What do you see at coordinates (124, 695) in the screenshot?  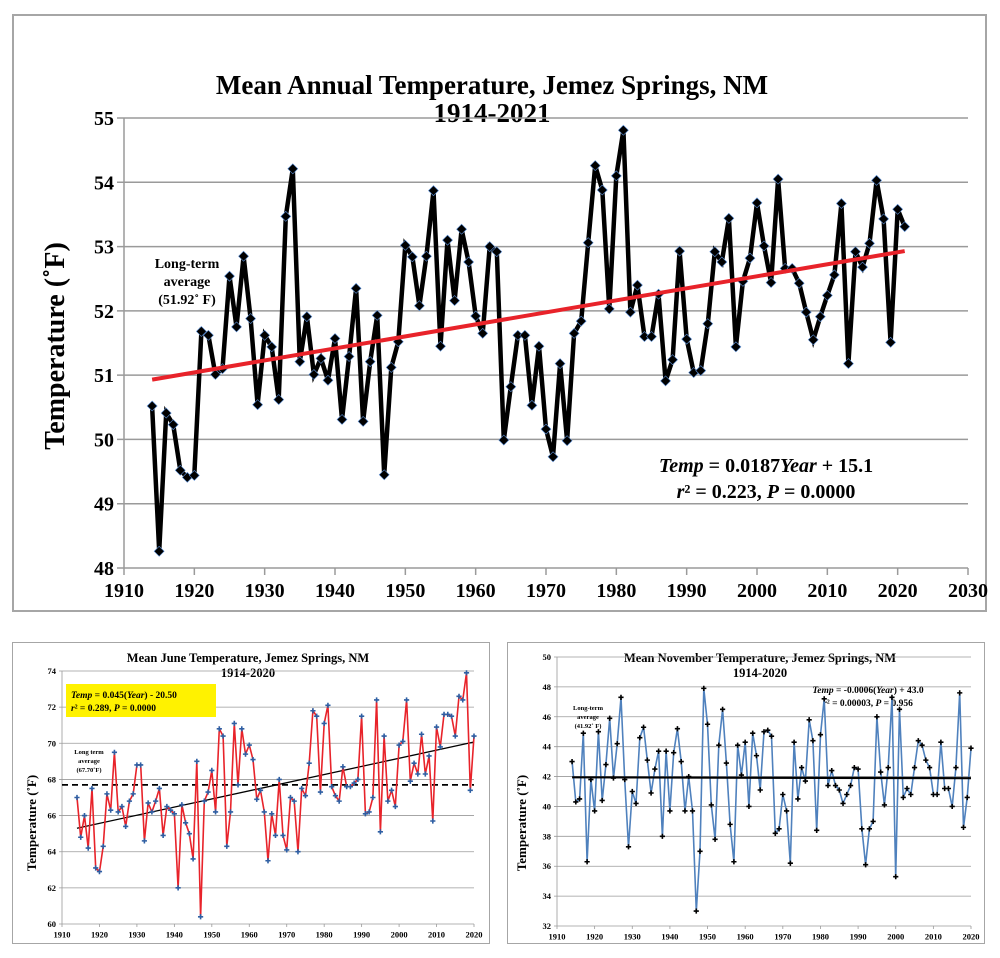 I see `regression-equation: Temp = 0.045(Year) - 20.50` at bounding box center [124, 695].